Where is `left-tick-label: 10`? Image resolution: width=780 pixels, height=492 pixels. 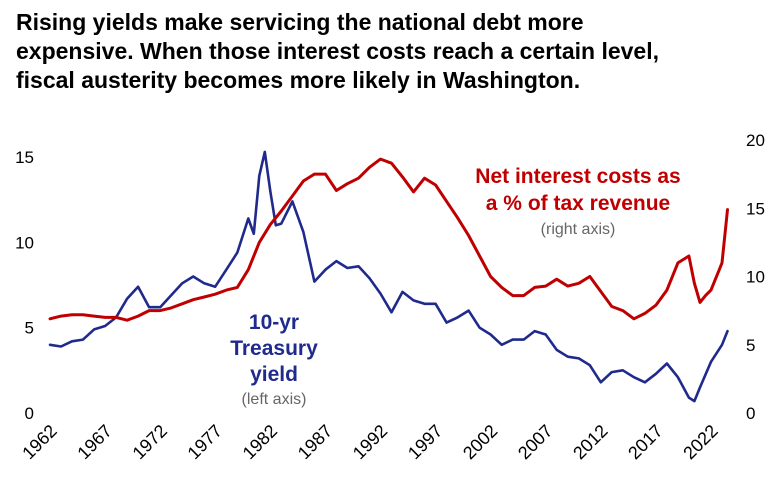
left-tick-label: 10 is located at coordinates (24, 242).